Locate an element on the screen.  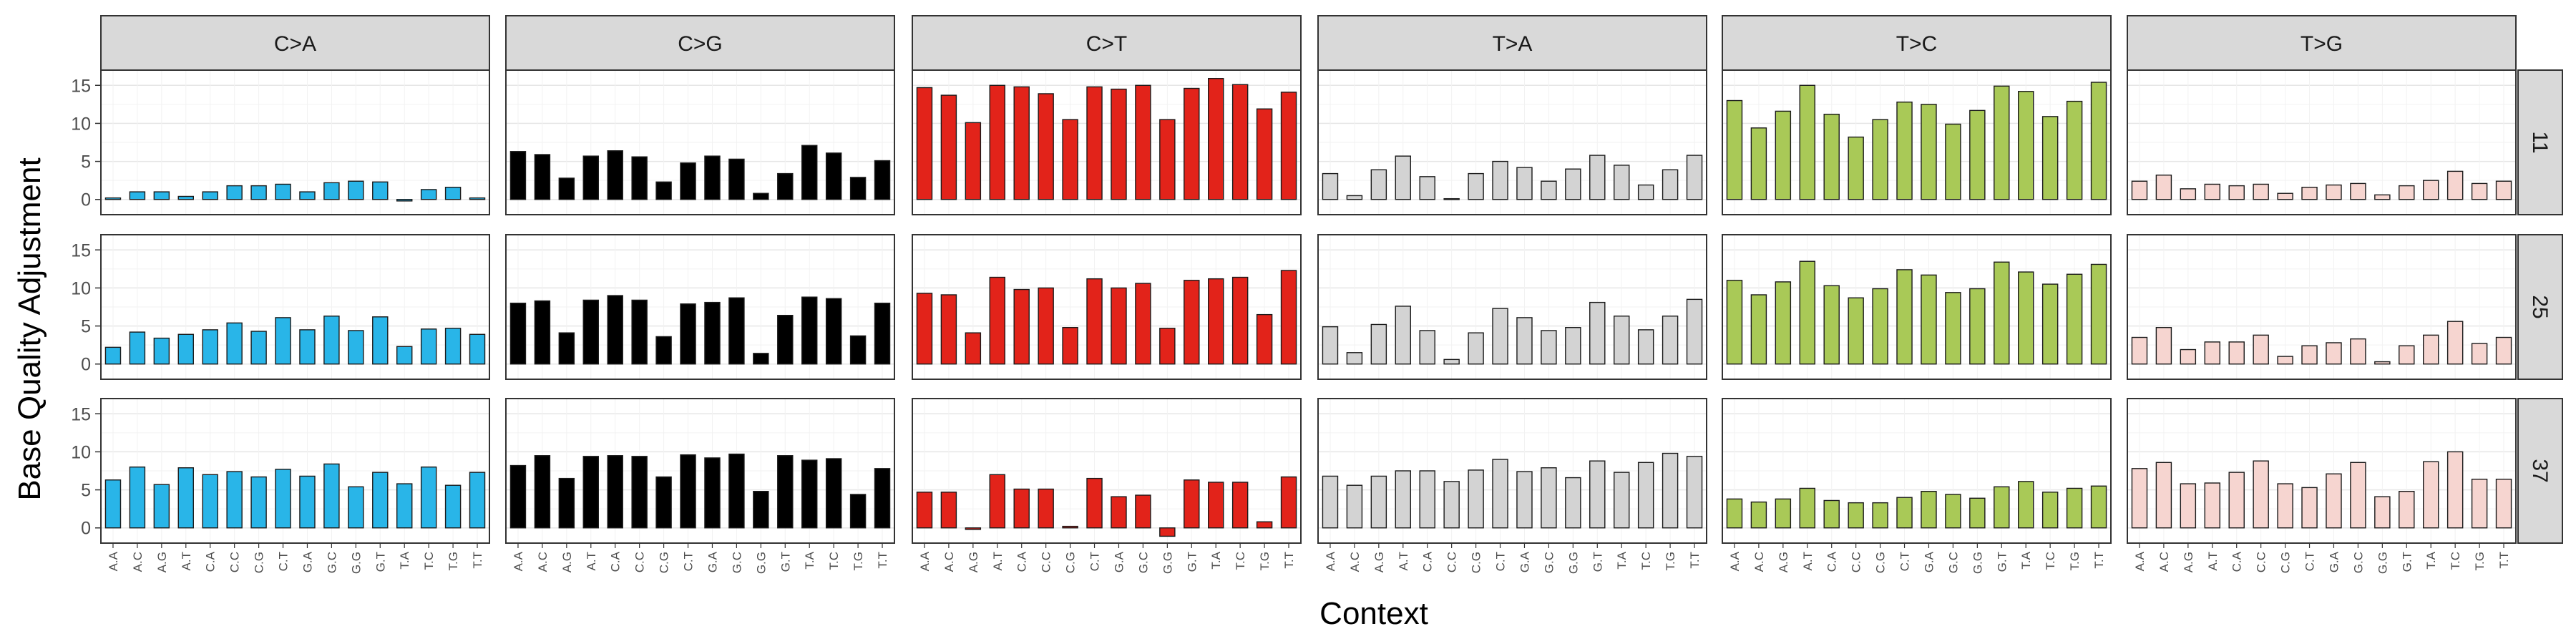
bar-C.T-t-to-c-25 is located at coordinates (1904, 317).